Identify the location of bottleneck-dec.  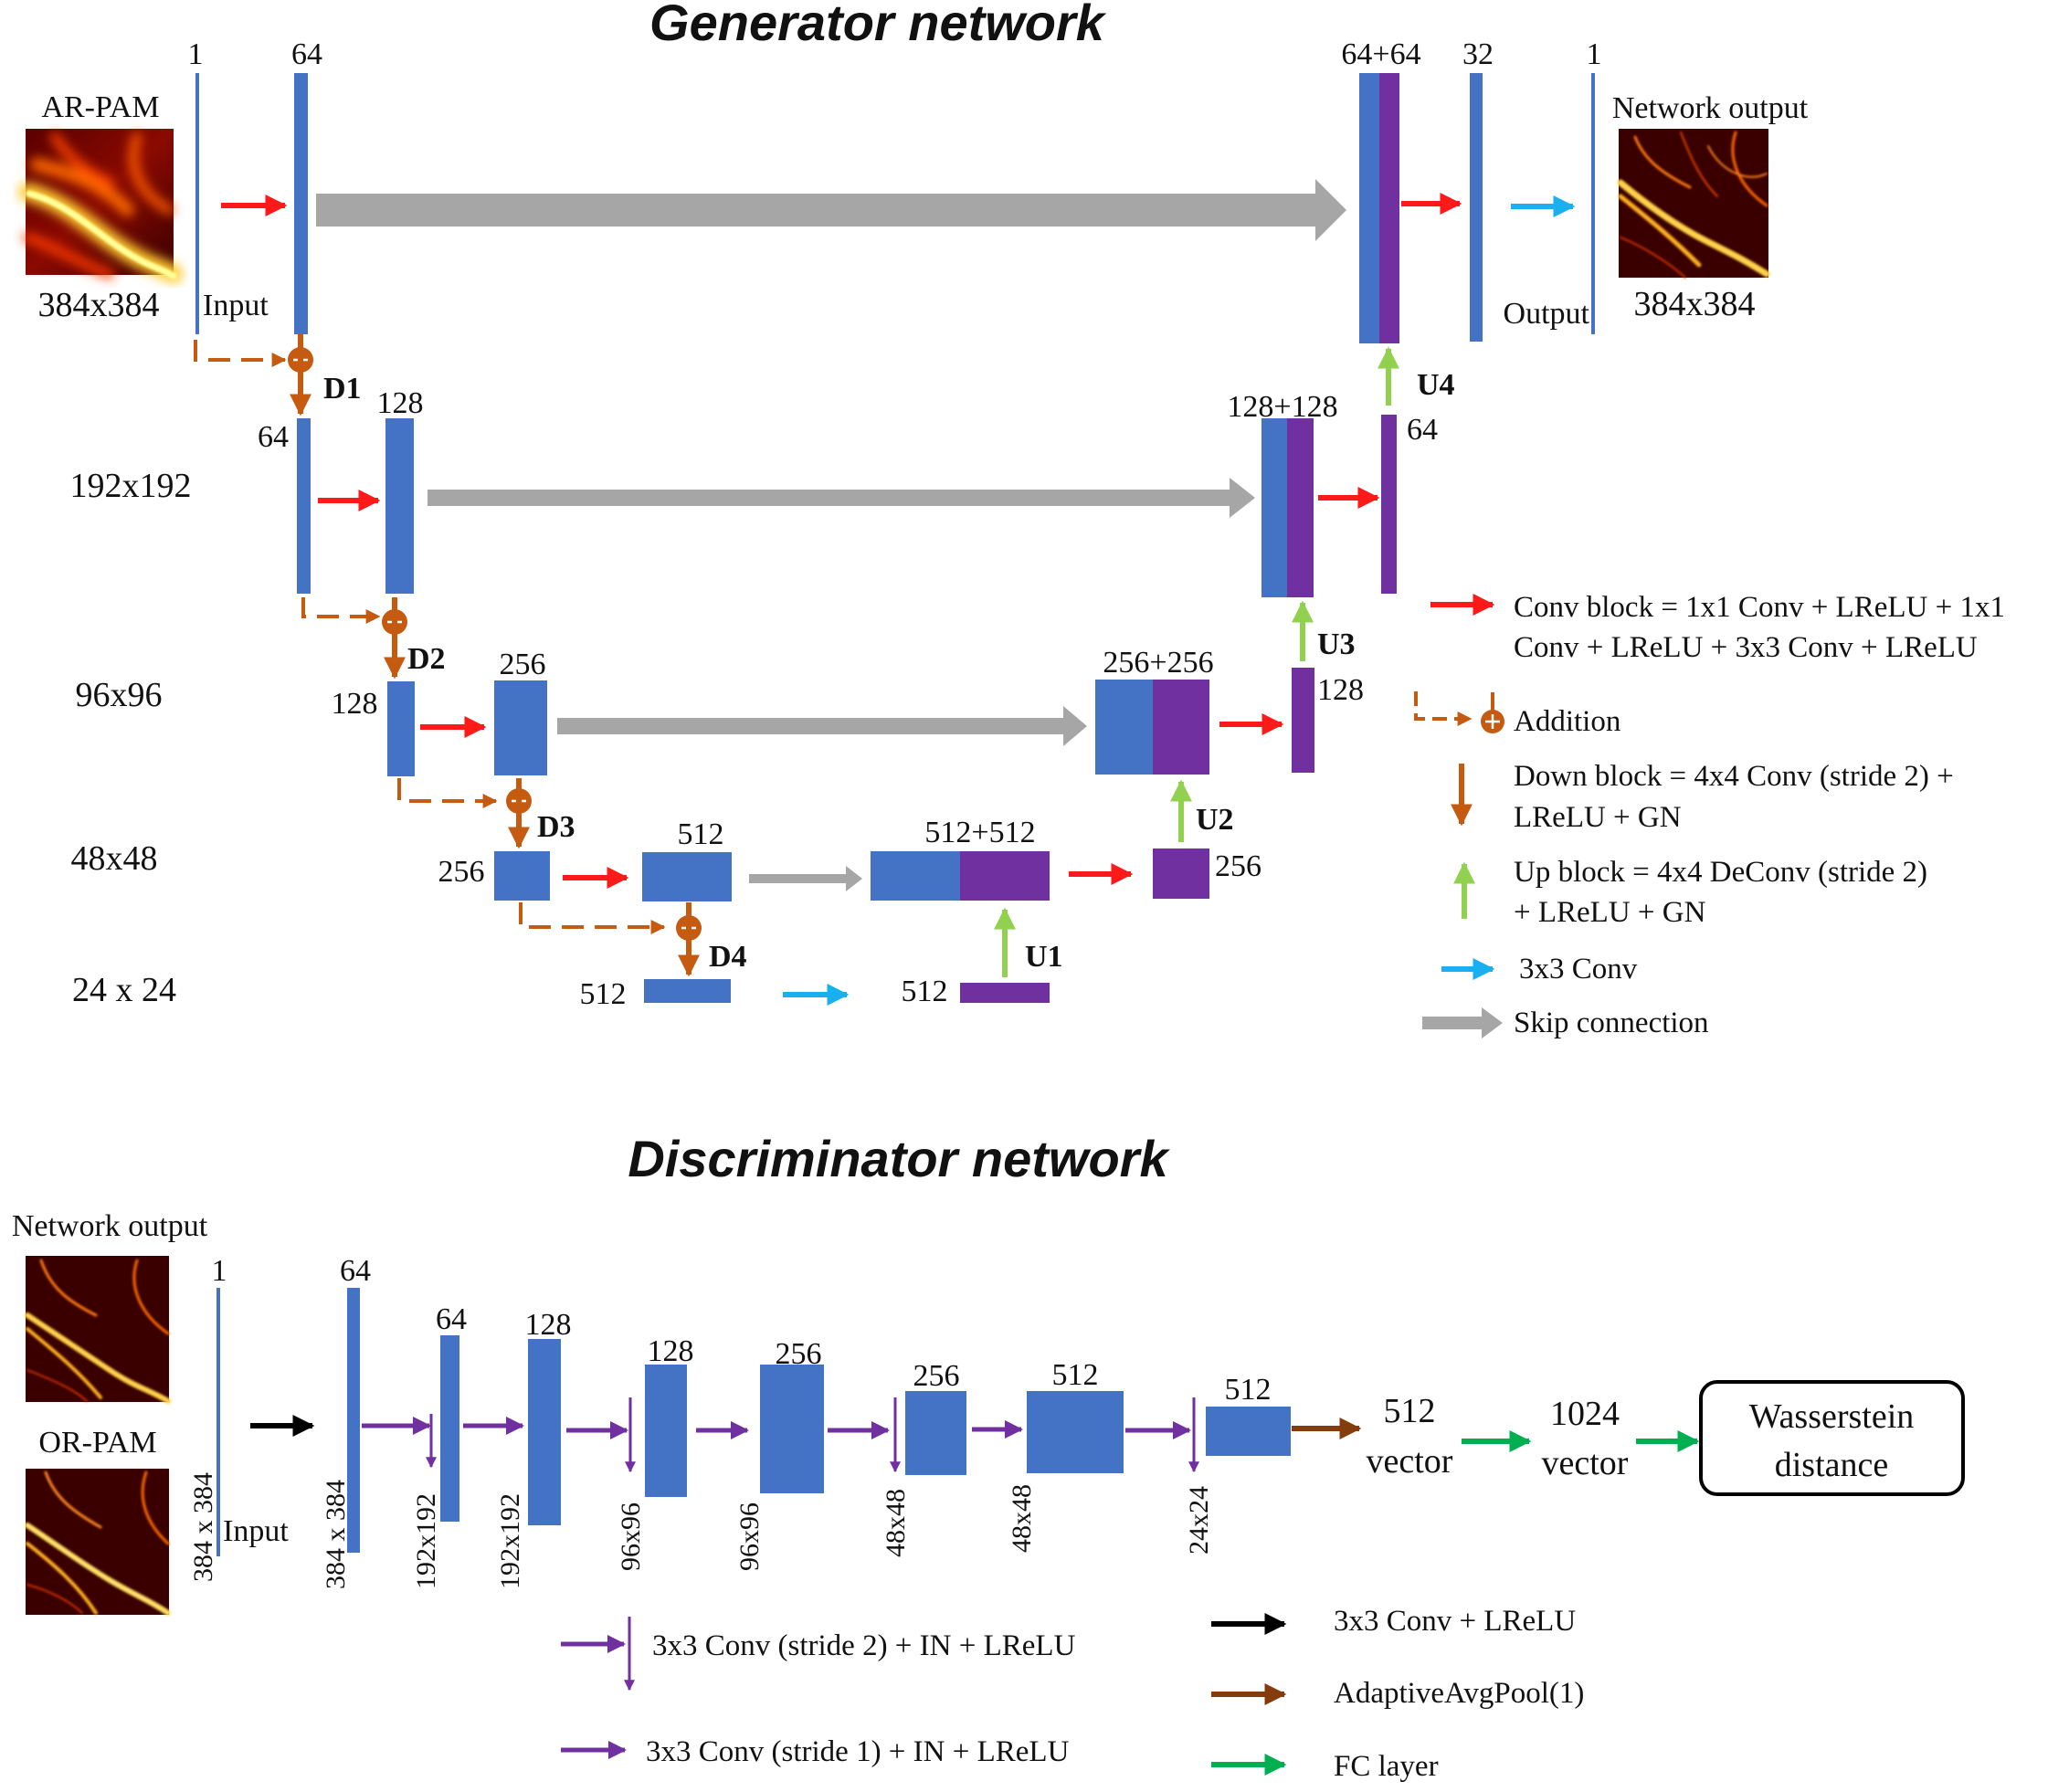
(1005, 993).